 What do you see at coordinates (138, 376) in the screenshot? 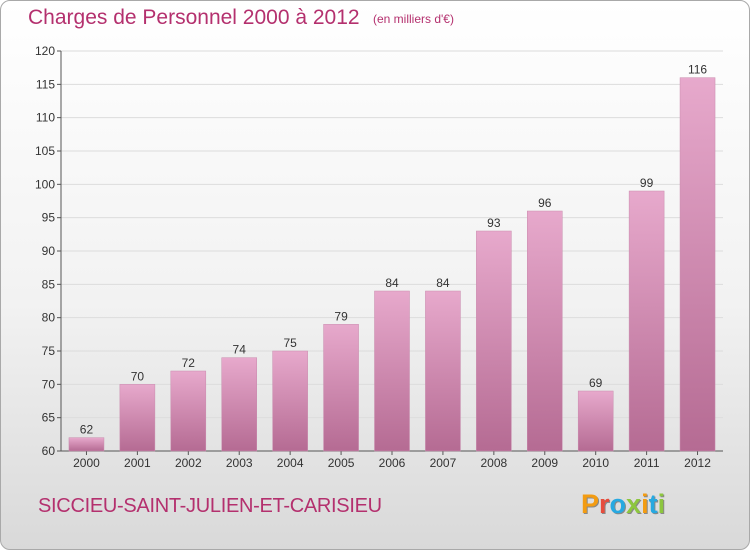
I see `data-label: 70` at bounding box center [138, 376].